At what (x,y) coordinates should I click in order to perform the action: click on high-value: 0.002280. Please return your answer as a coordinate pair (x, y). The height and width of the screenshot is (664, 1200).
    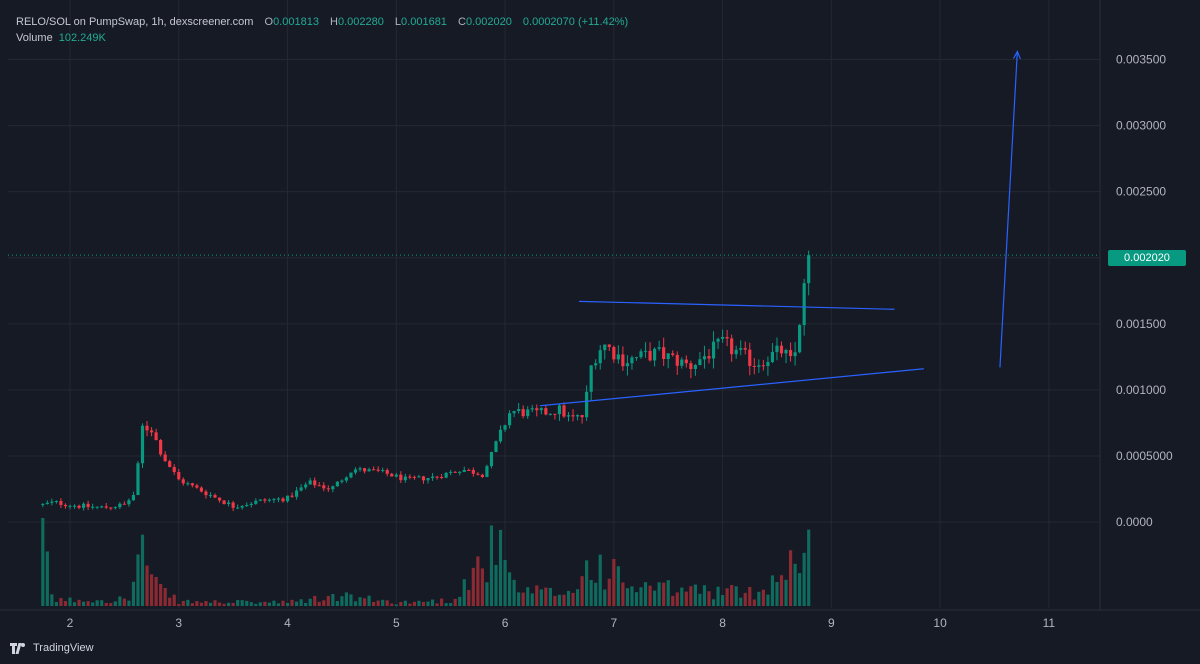
    Looking at the image, I should click on (360, 22).